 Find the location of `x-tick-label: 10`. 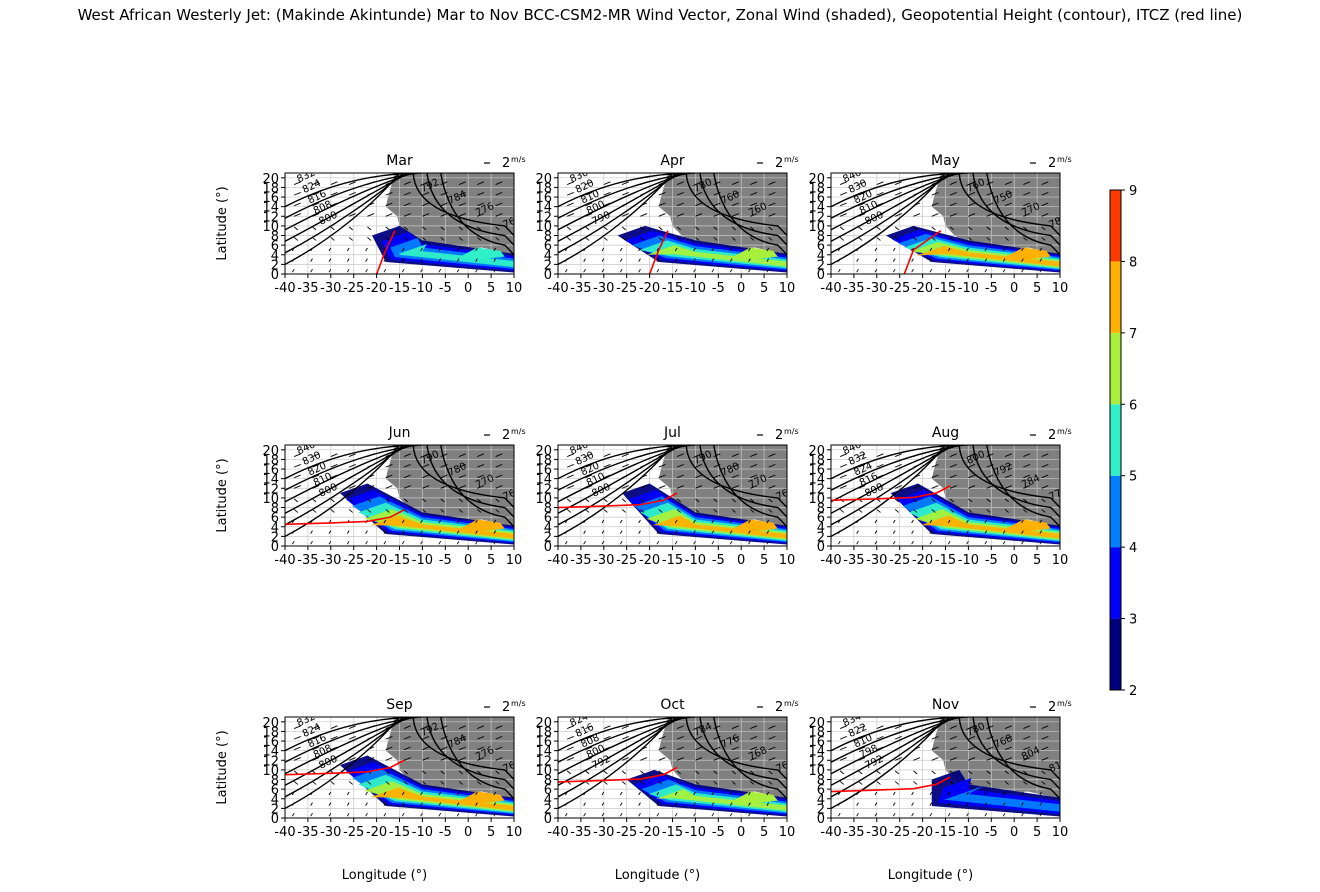

x-tick-label: 10 is located at coordinates (514, 560).